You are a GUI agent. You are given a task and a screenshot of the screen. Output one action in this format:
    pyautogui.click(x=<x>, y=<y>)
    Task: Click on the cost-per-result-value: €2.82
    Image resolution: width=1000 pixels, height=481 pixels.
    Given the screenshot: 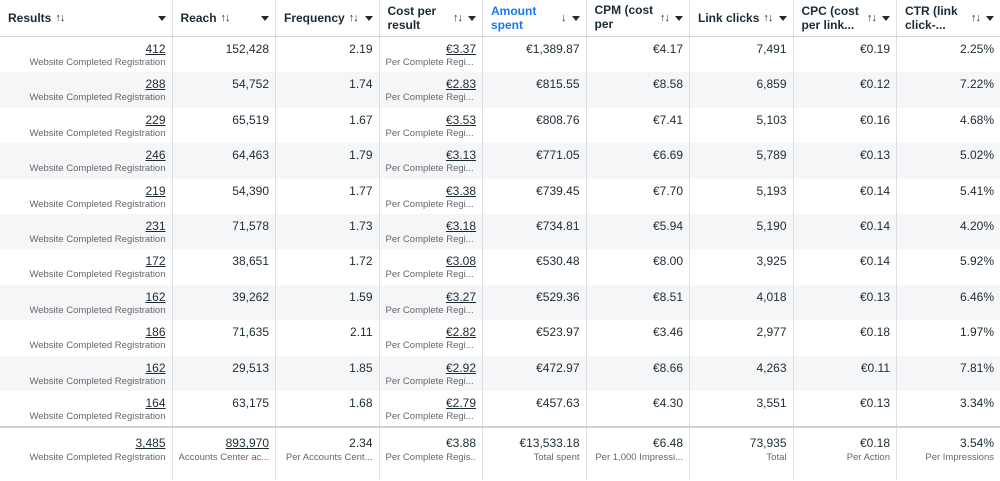 What is the action you would take?
    pyautogui.click(x=431, y=330)
    